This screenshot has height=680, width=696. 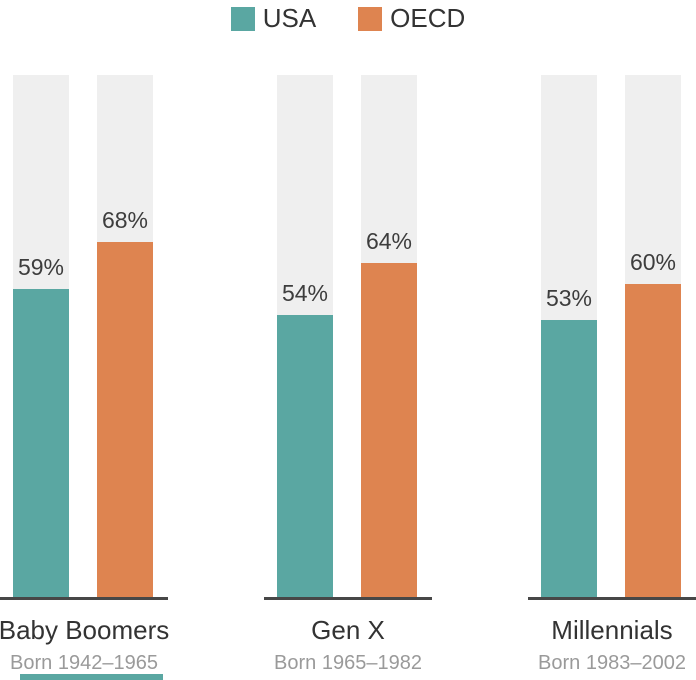 What do you see at coordinates (370, 19) in the screenshot?
I see `oecd-legend-swatch-icon` at bounding box center [370, 19].